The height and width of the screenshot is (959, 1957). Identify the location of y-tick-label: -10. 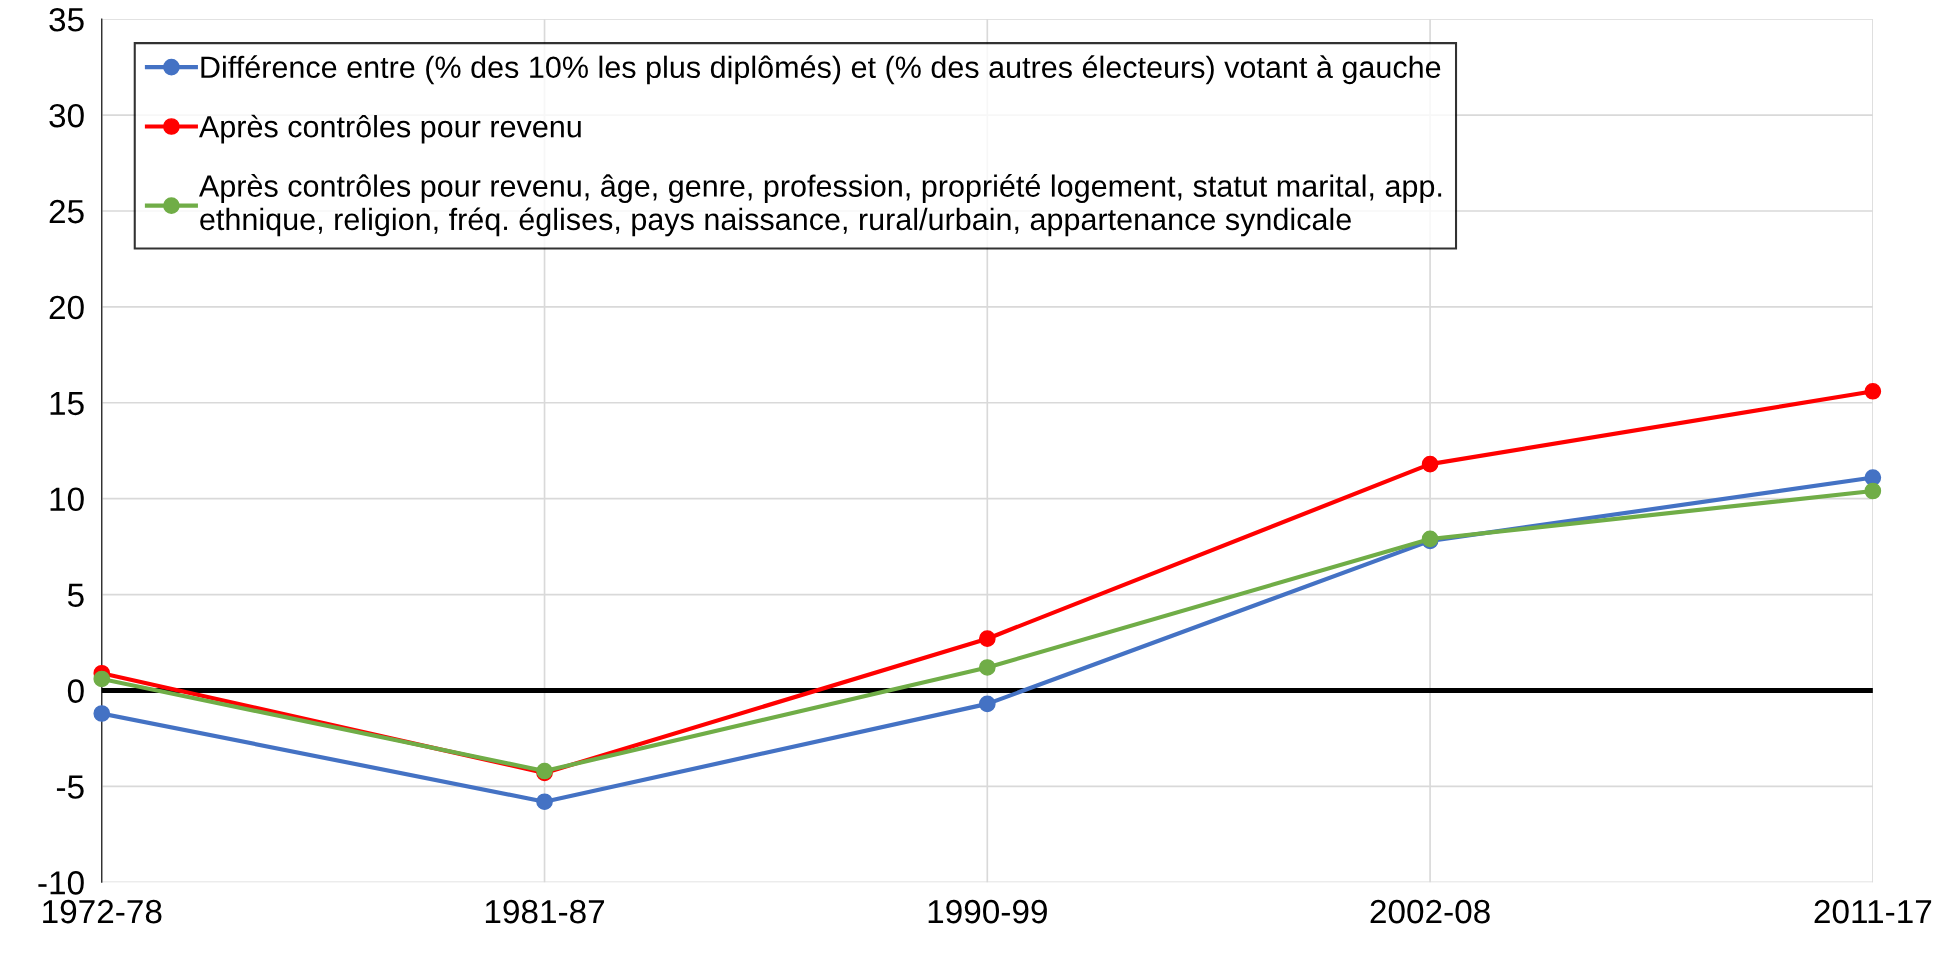
(61, 883).